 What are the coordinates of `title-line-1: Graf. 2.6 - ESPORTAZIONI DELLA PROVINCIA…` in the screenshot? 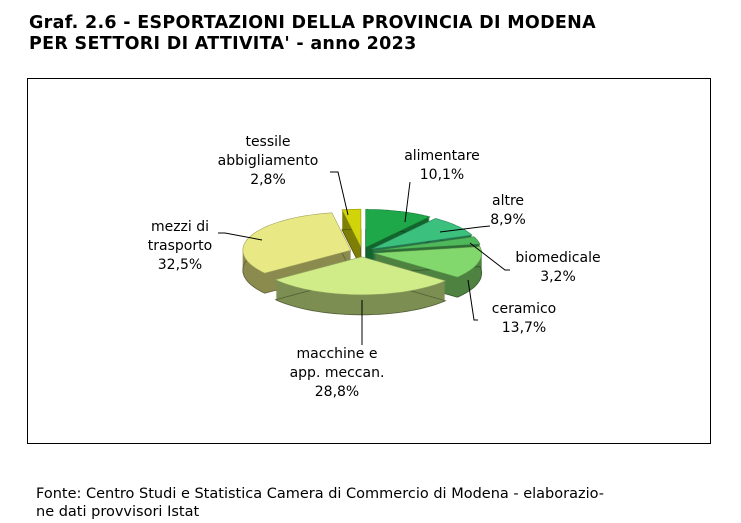 It's located at (312, 23).